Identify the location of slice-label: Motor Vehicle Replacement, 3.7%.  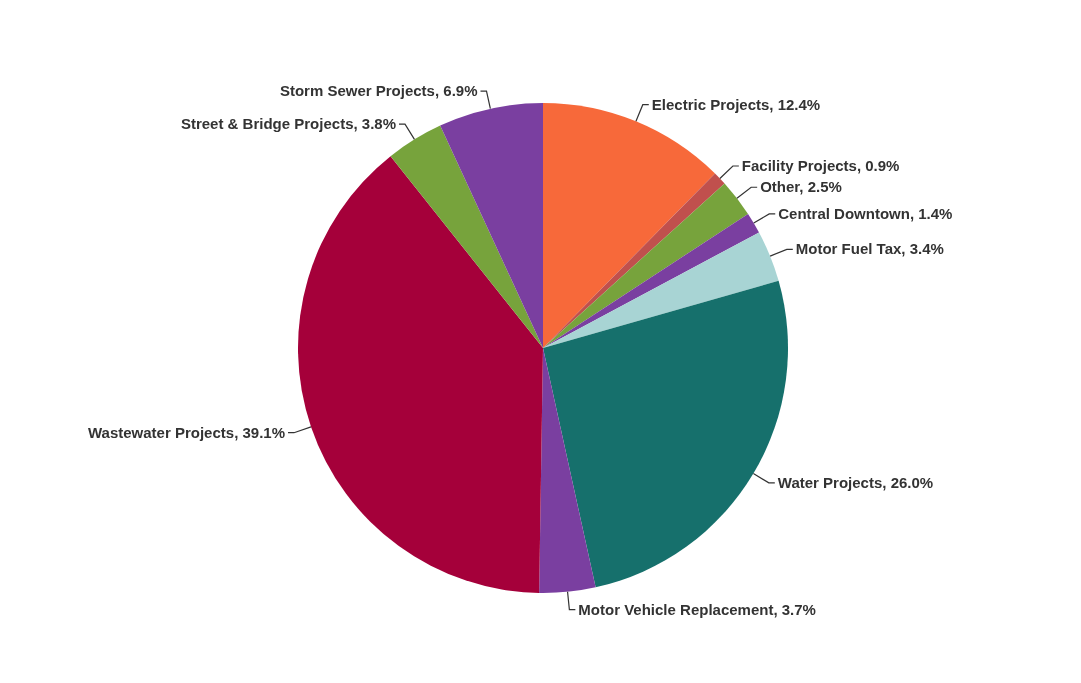
(697, 609).